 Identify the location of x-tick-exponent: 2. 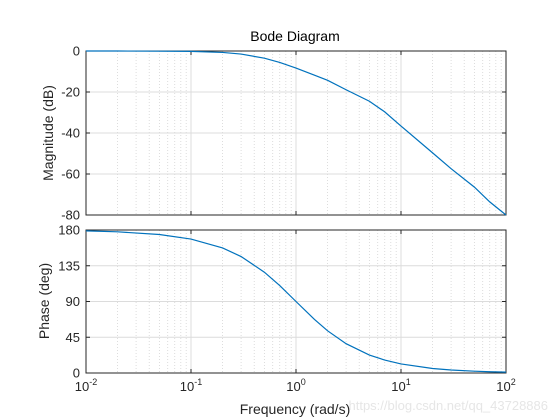
(513, 382).